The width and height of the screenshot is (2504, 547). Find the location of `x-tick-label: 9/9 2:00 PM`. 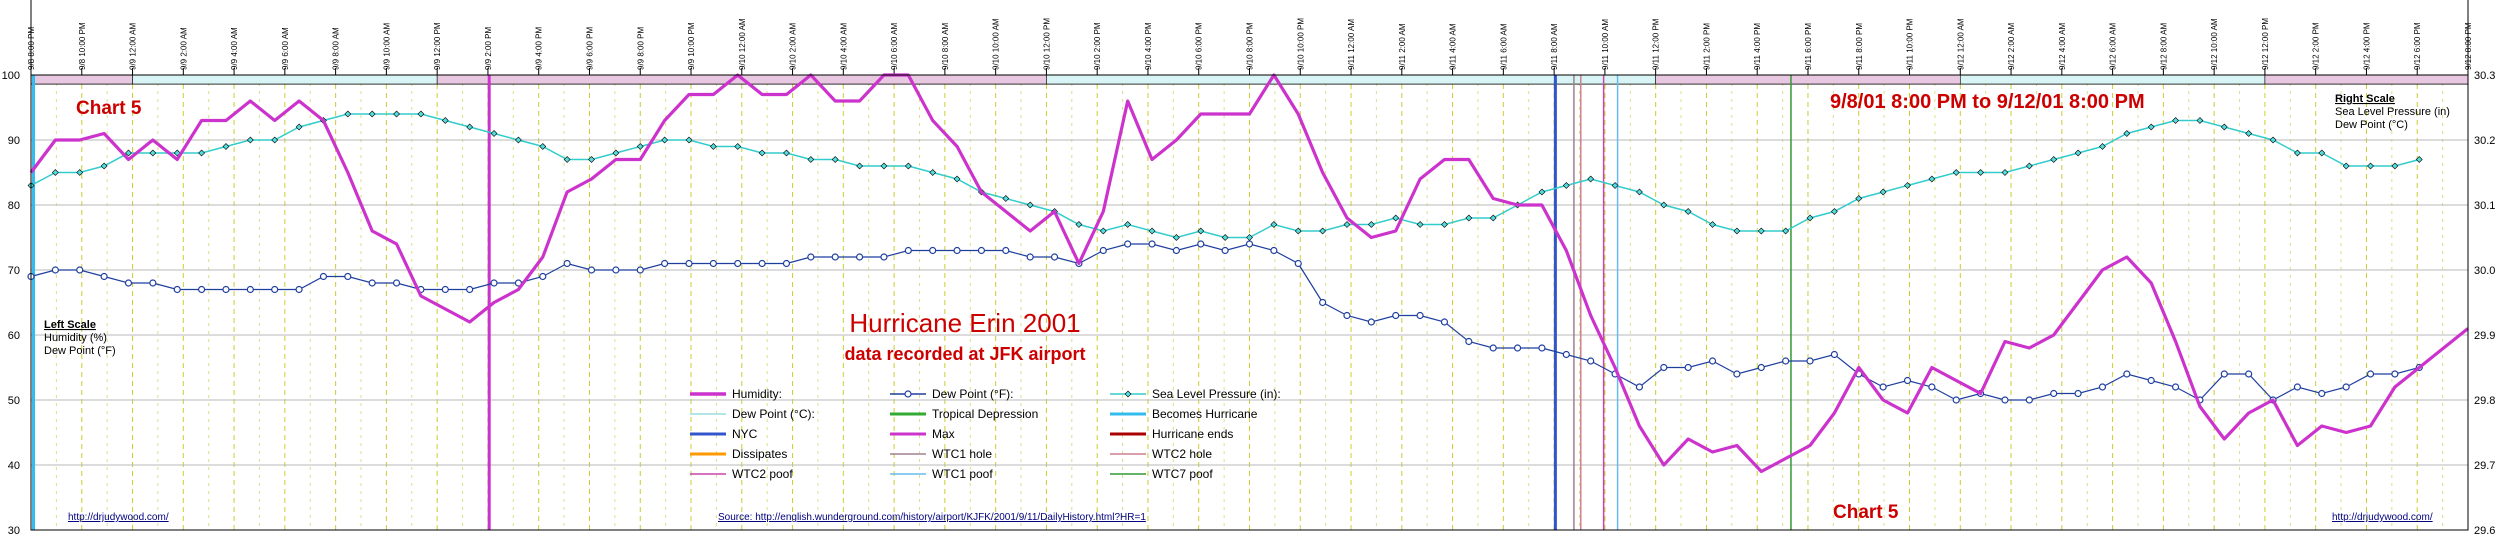

x-tick-label: 9/9 2:00 PM is located at coordinates (488, 48).